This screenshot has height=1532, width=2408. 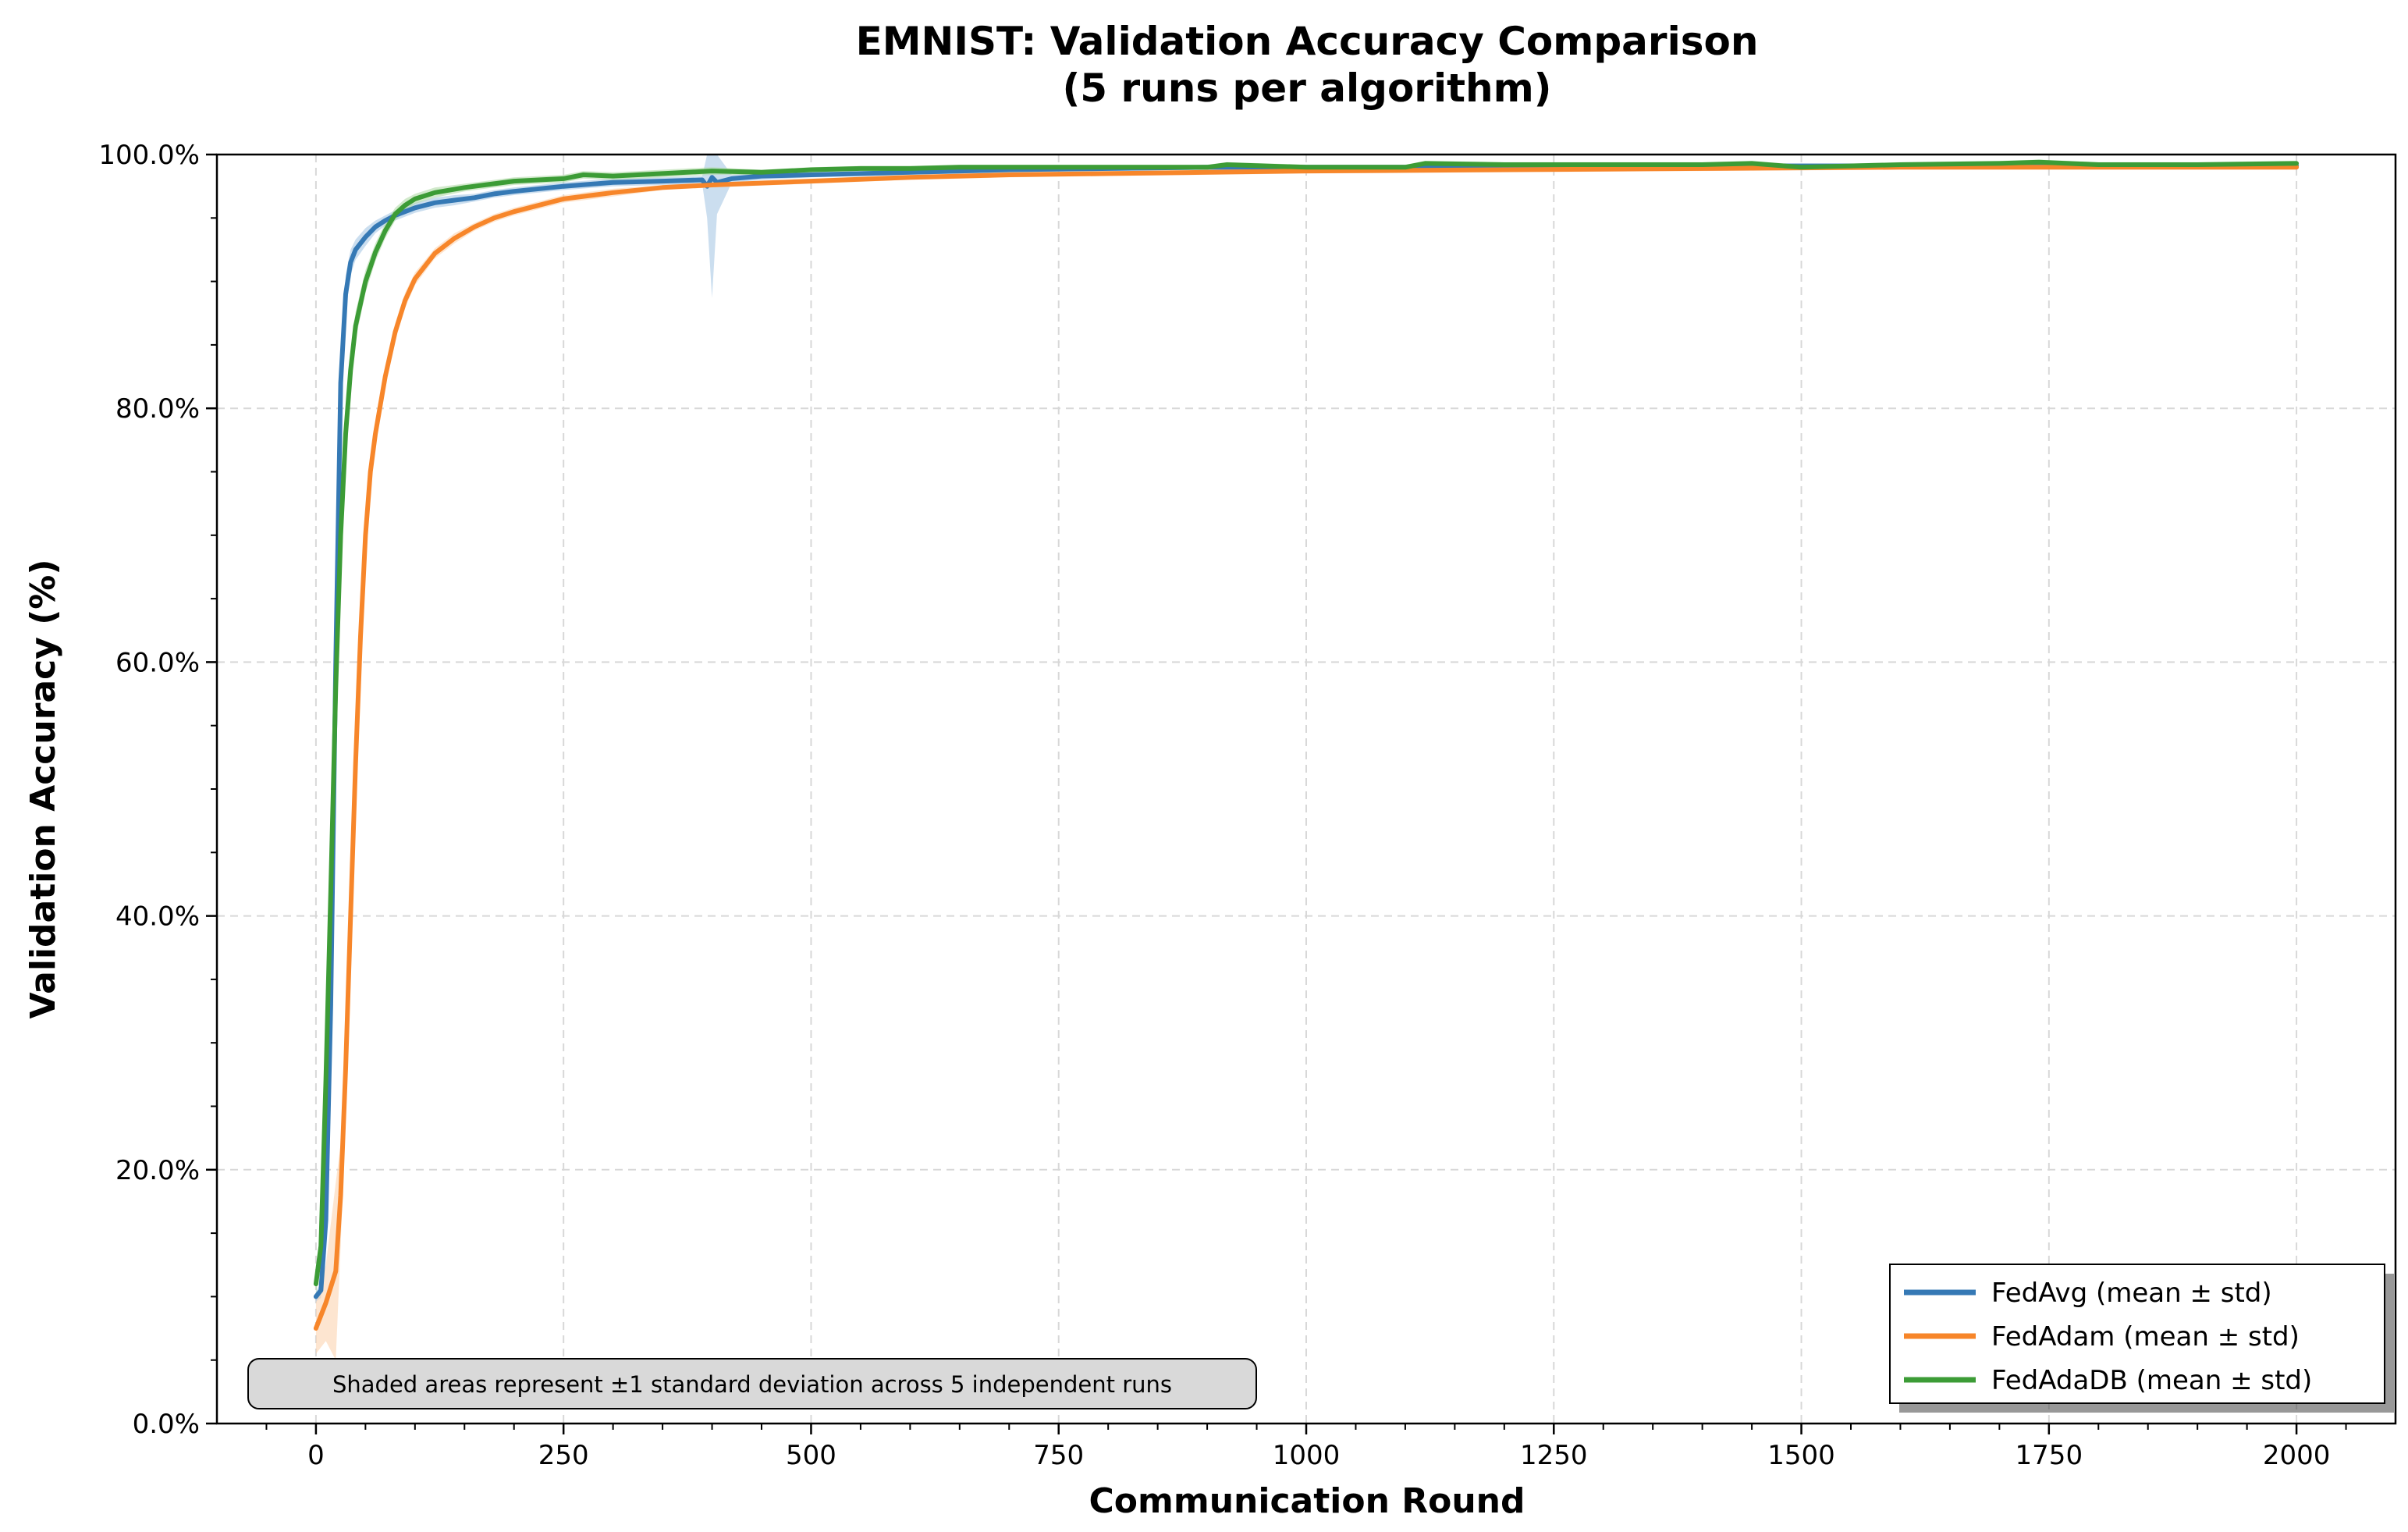 What do you see at coordinates (1801, 1455) in the screenshot?
I see `x-tick-label: 1500` at bounding box center [1801, 1455].